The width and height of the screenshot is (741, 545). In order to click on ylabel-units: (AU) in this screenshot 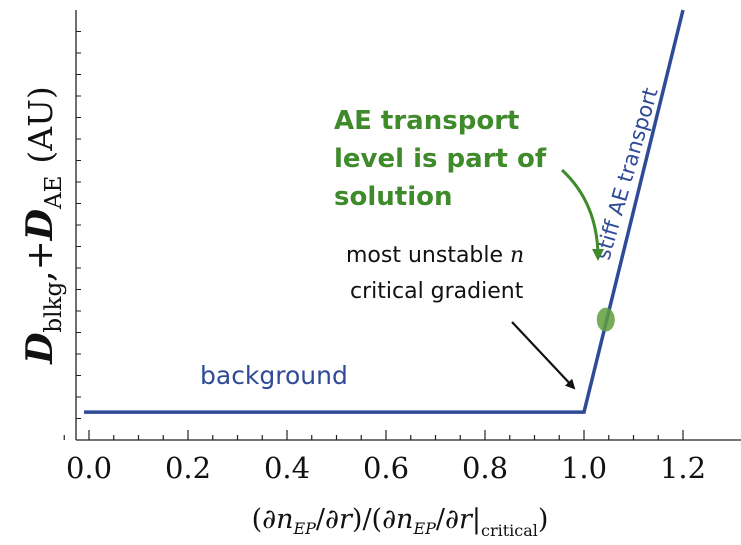, I will do `click(40, 124)`.